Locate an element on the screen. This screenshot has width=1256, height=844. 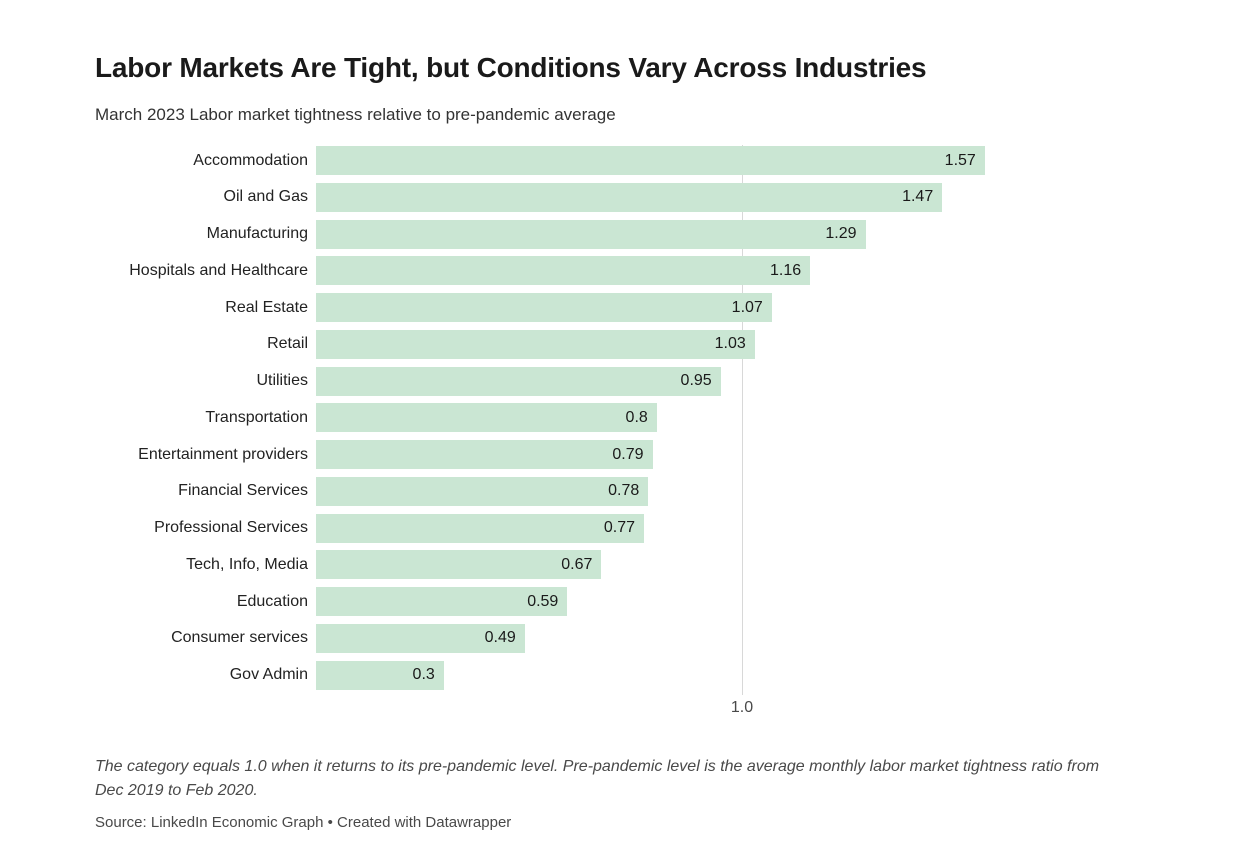
bar-row: Accommodation 1.57 is located at coordinates (645, 160).